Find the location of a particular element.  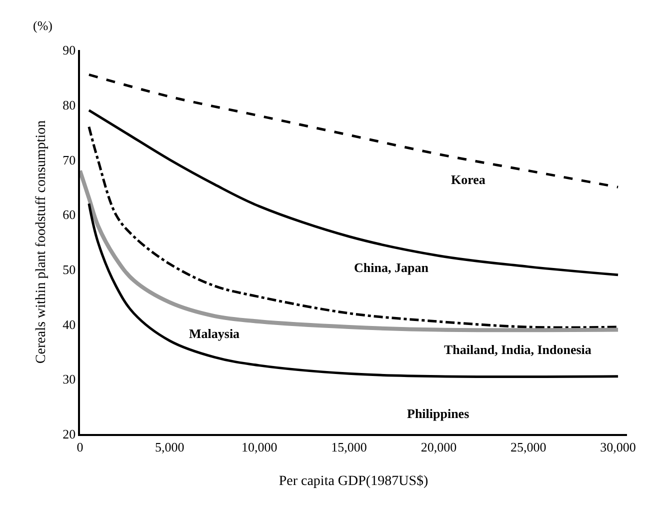

y-tick-label: 30 is located at coordinates (69, 379).